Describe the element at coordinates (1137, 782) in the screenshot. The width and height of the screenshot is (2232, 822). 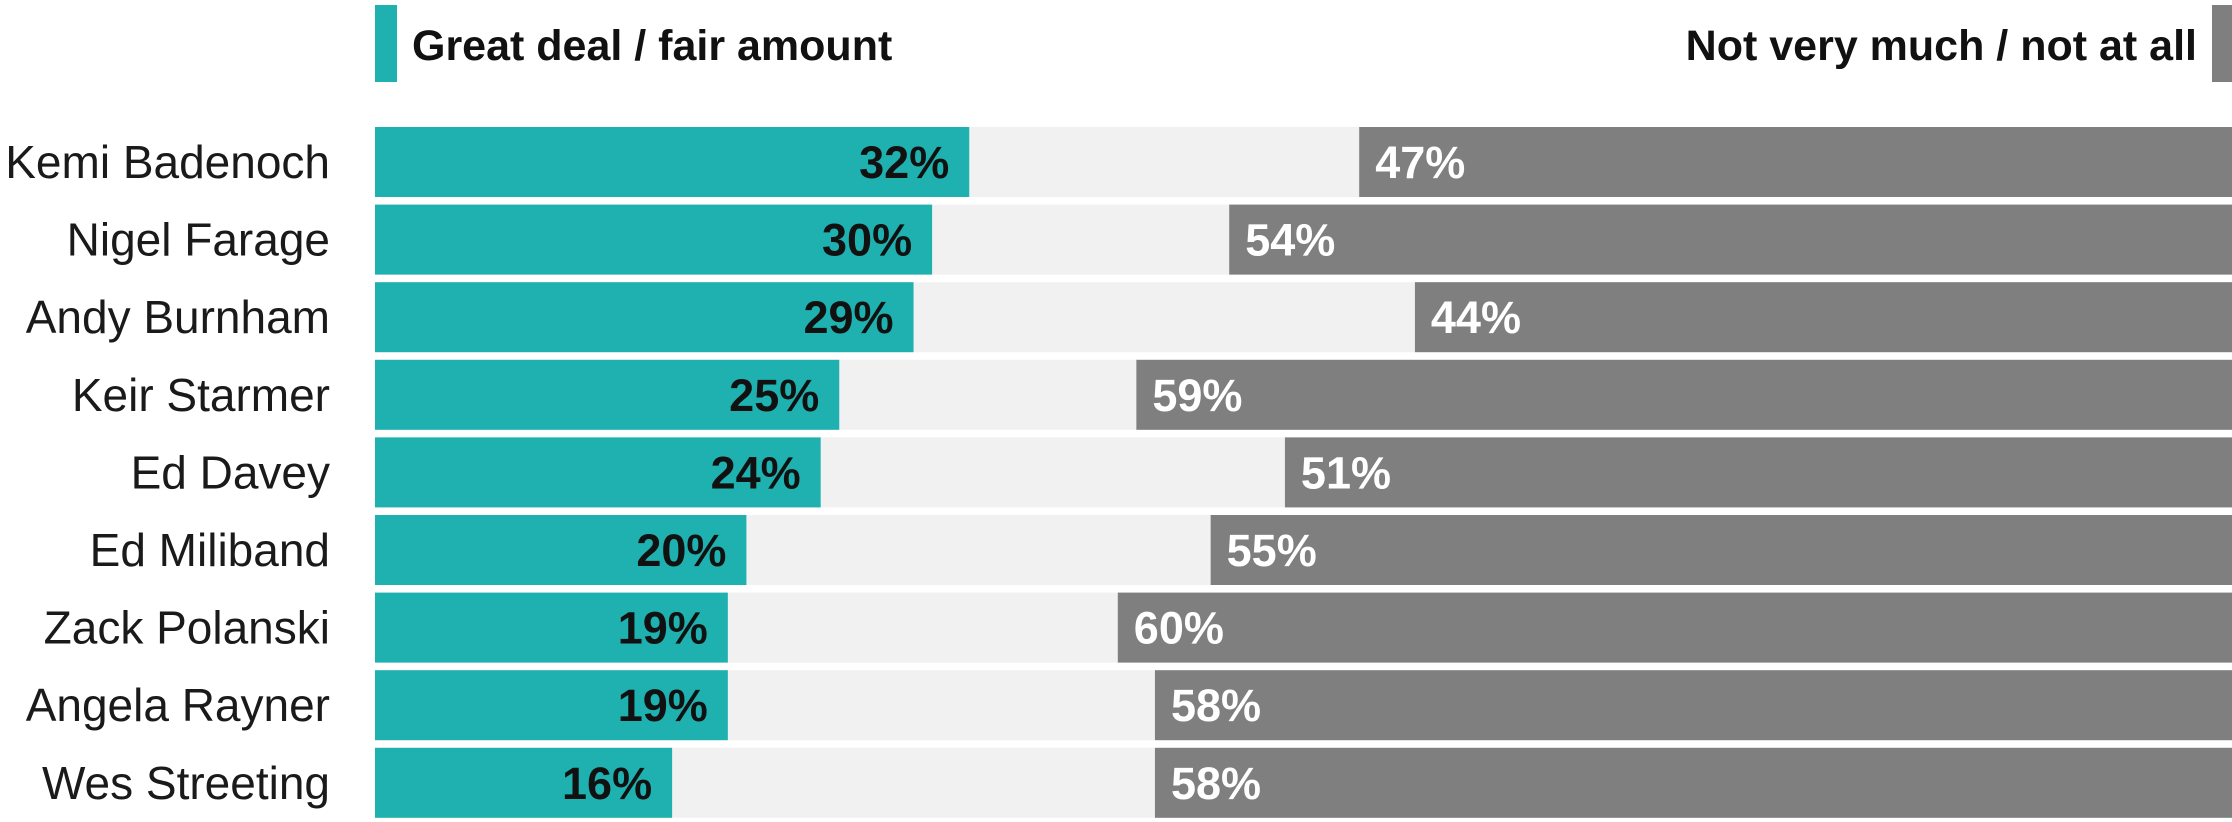
I see `bar-row: Wes Streeting 16% 58%` at that location.